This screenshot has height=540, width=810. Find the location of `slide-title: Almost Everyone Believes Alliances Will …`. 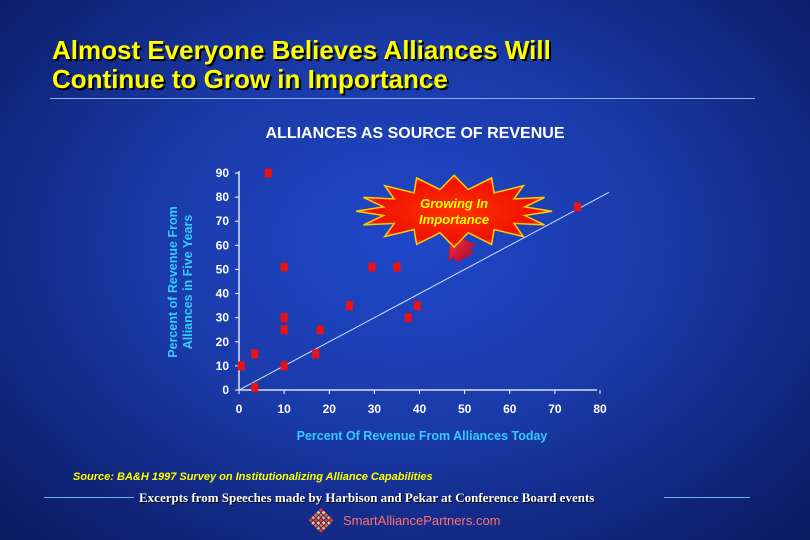

slide-title: Almost Everyone Believes Alliances Will … is located at coordinates (301, 65).